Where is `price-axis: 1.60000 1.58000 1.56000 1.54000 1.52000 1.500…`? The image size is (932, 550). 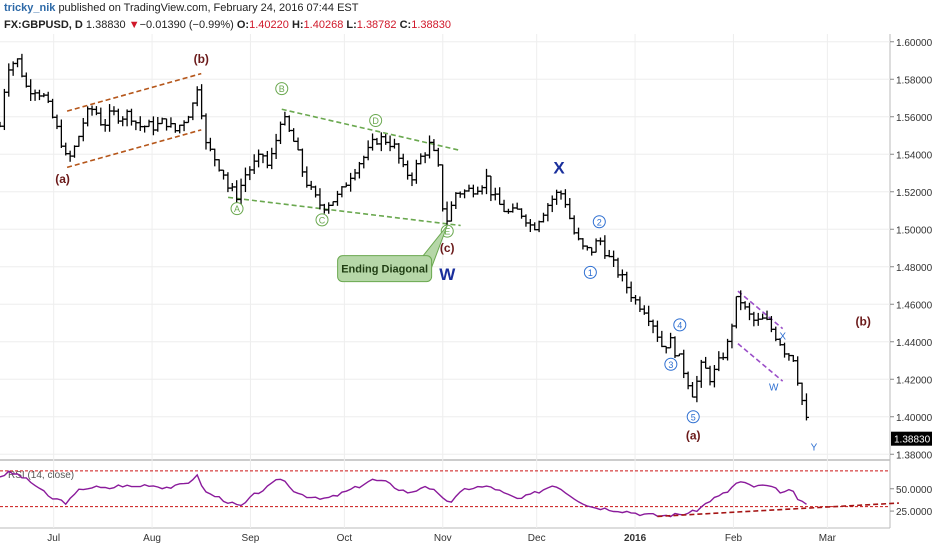
price-axis: 1.60000 1.58000 1.56000 1.54000 1.52000 1.500… is located at coordinates (911, 250).